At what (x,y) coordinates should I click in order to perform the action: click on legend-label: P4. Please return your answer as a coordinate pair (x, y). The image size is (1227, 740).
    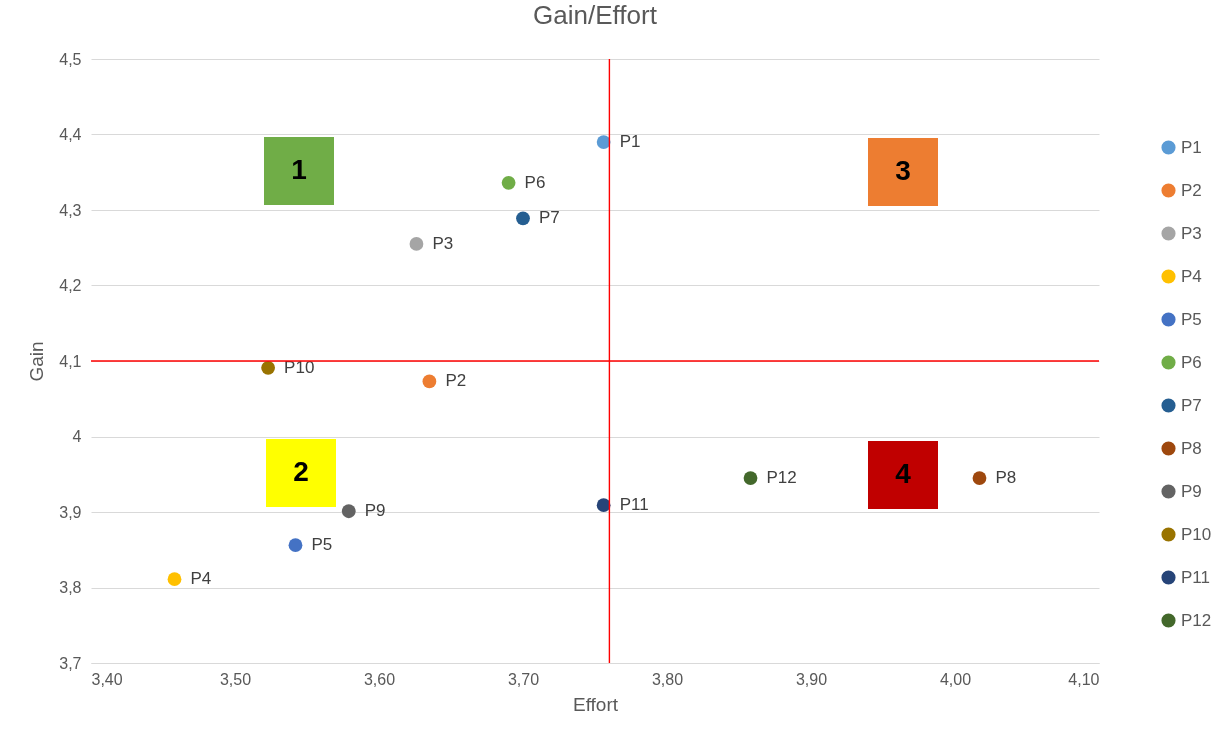
    Looking at the image, I should click on (1191, 276).